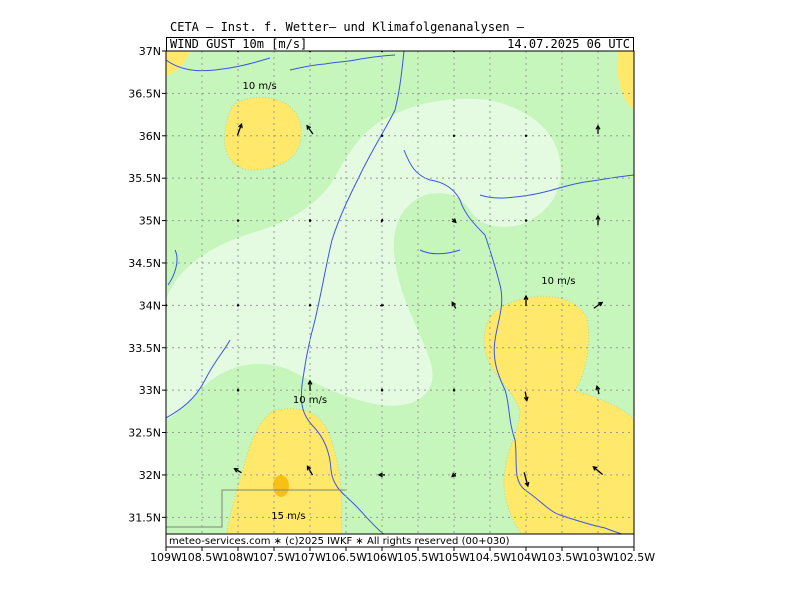  I want to click on field-label: WIND_GUST_10m_[m/s], so click(239, 44).